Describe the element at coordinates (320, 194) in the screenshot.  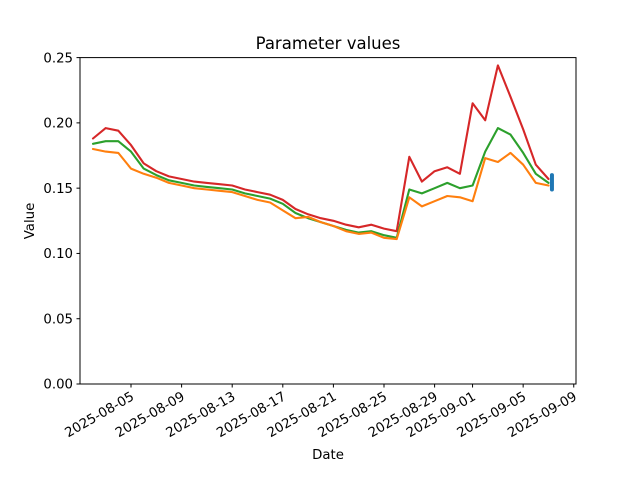
I see `series-line-orange` at that location.